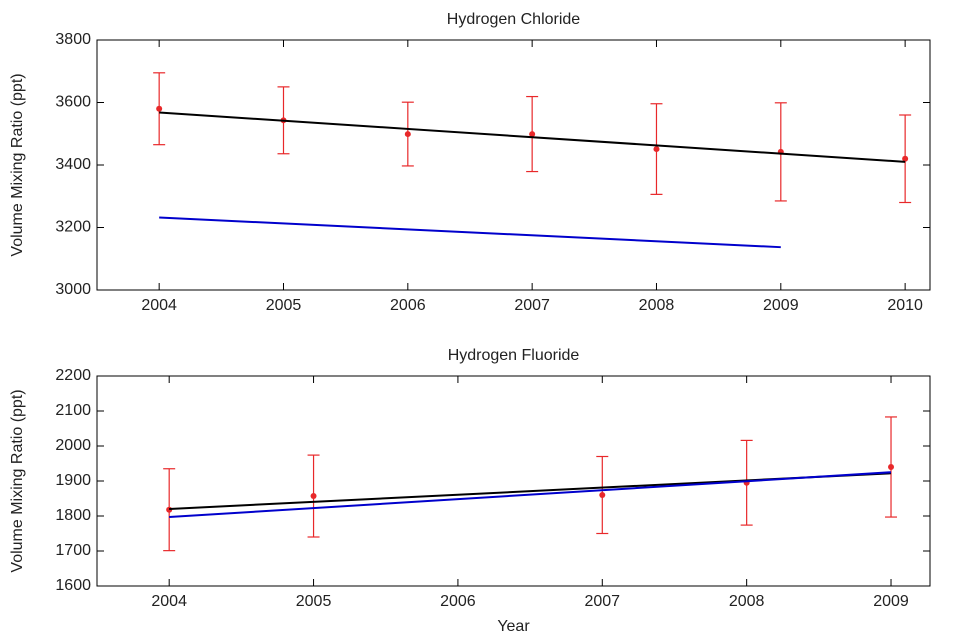  Describe the element at coordinates (905, 305) in the screenshot. I see `x-tick-label: 2010` at that location.